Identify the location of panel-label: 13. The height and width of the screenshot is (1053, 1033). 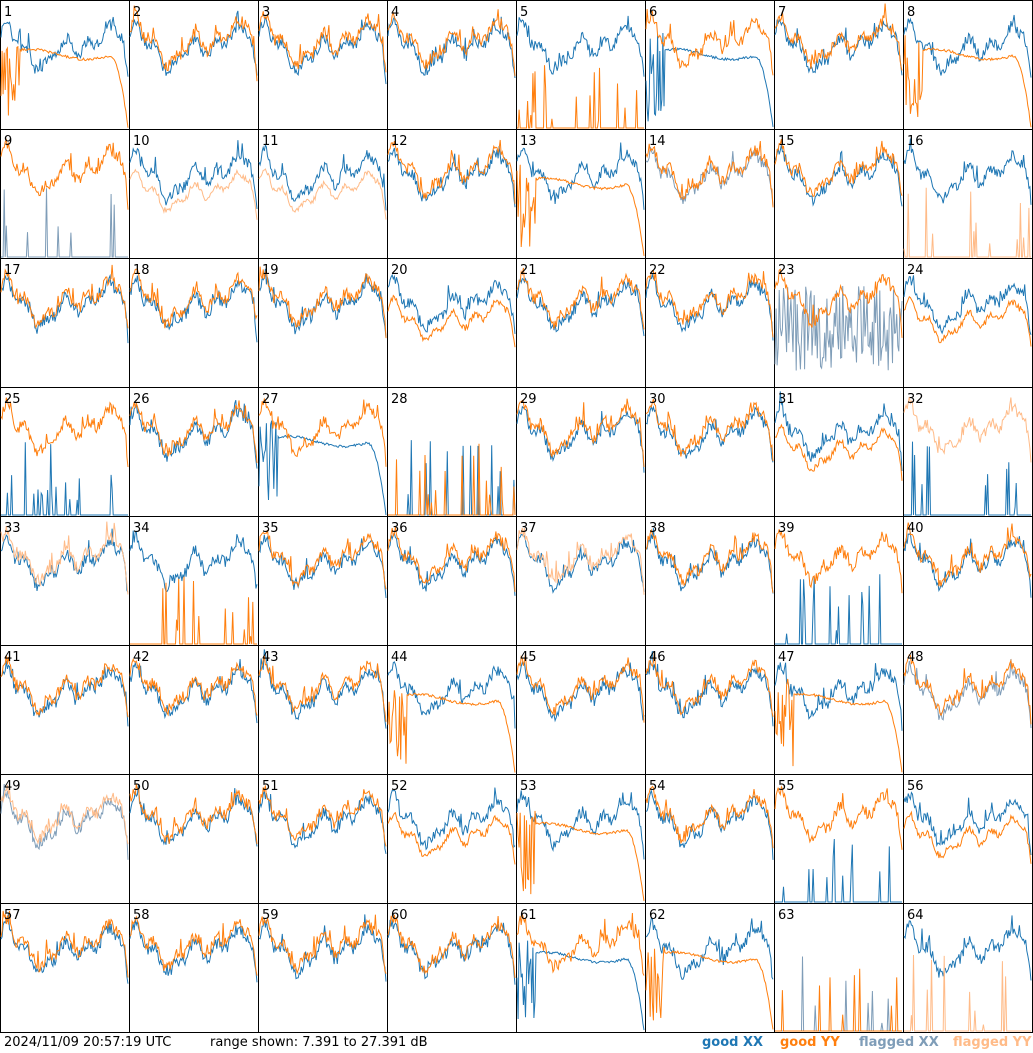
(528, 141).